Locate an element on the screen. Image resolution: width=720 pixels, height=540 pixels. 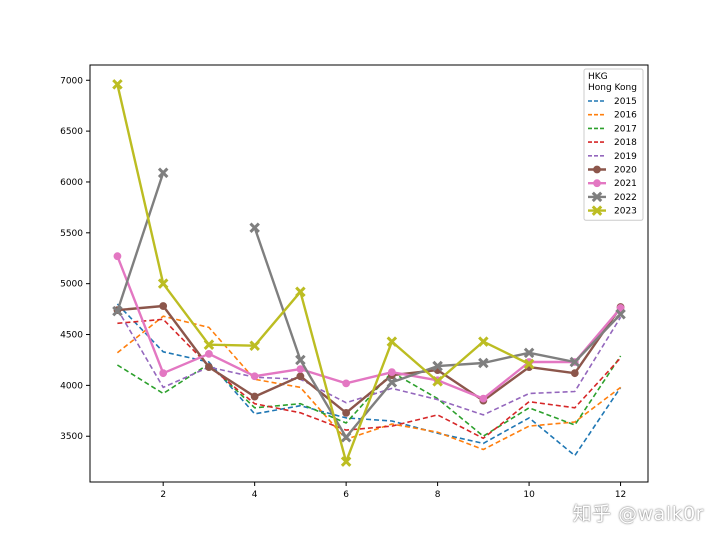
x-tick-label: 2 is located at coordinates (163, 495).